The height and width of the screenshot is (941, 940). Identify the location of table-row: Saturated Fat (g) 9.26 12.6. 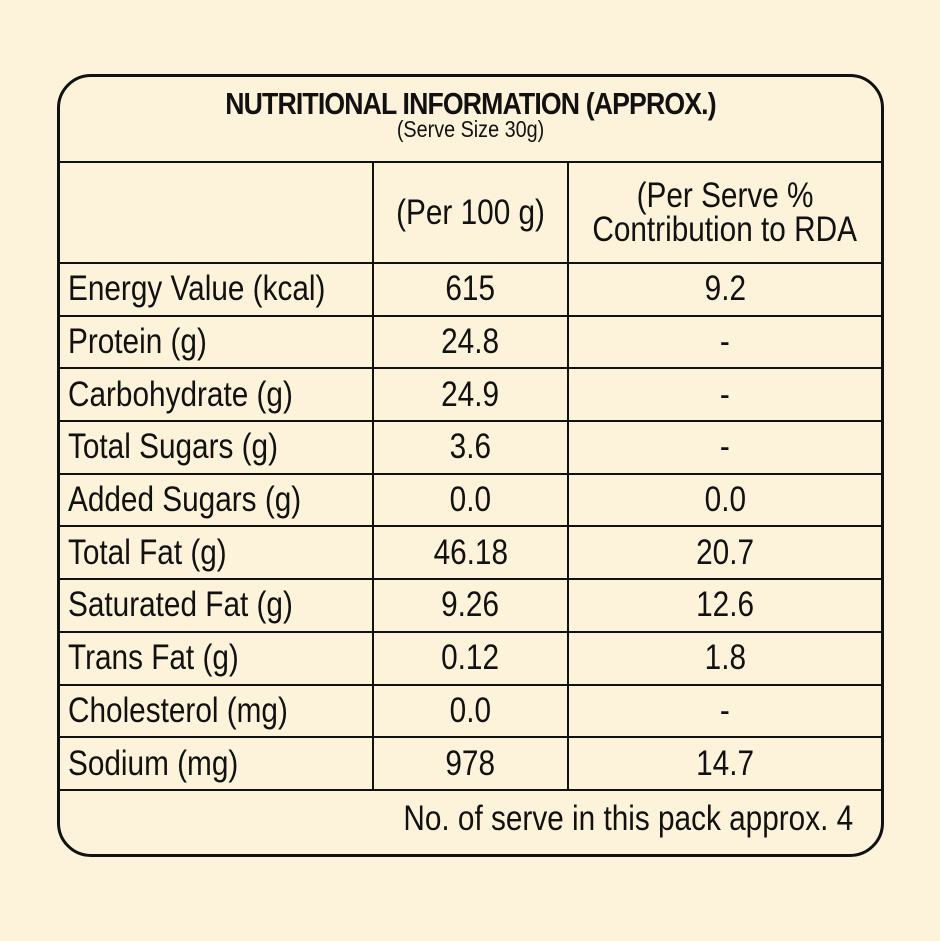
(470, 605).